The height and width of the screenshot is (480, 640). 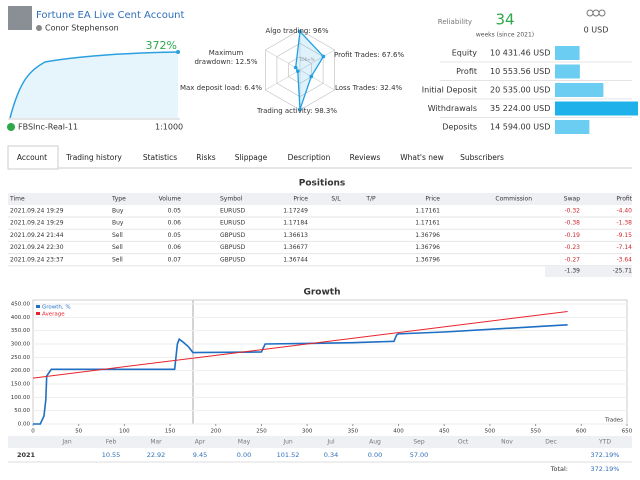 I want to click on stat-value: 35 224.00 USD, so click(x=520, y=108).